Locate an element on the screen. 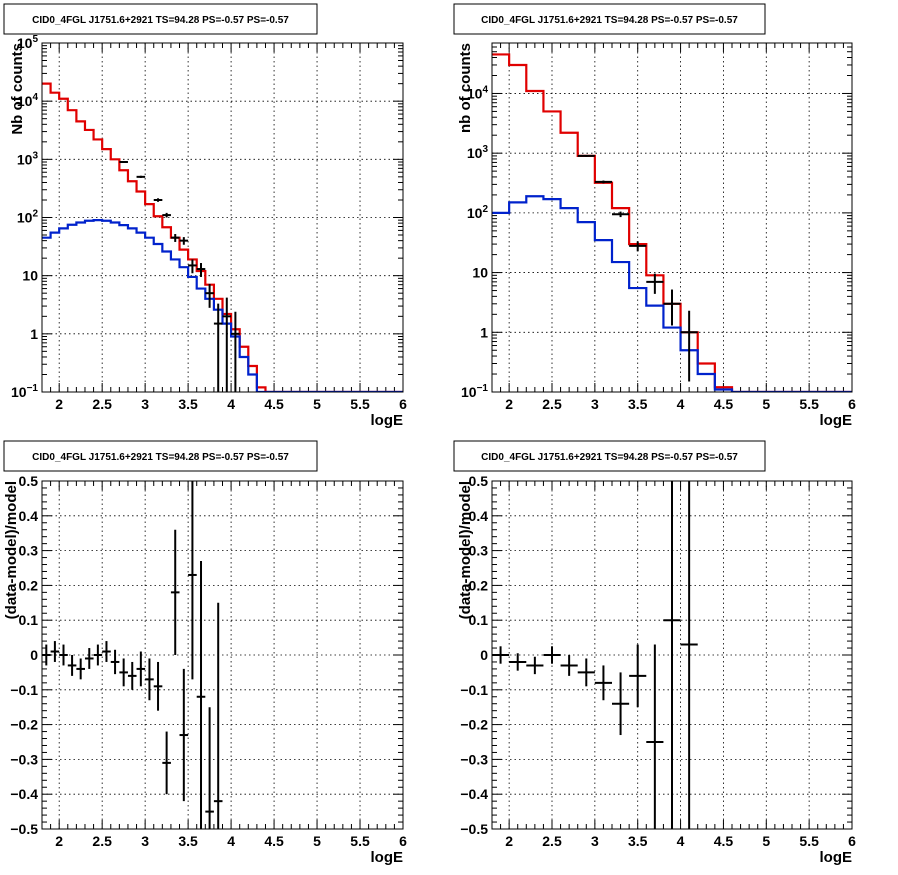 This screenshot has height=875, width=898. y-tick-label: 10² is located at coordinates (478, 212).